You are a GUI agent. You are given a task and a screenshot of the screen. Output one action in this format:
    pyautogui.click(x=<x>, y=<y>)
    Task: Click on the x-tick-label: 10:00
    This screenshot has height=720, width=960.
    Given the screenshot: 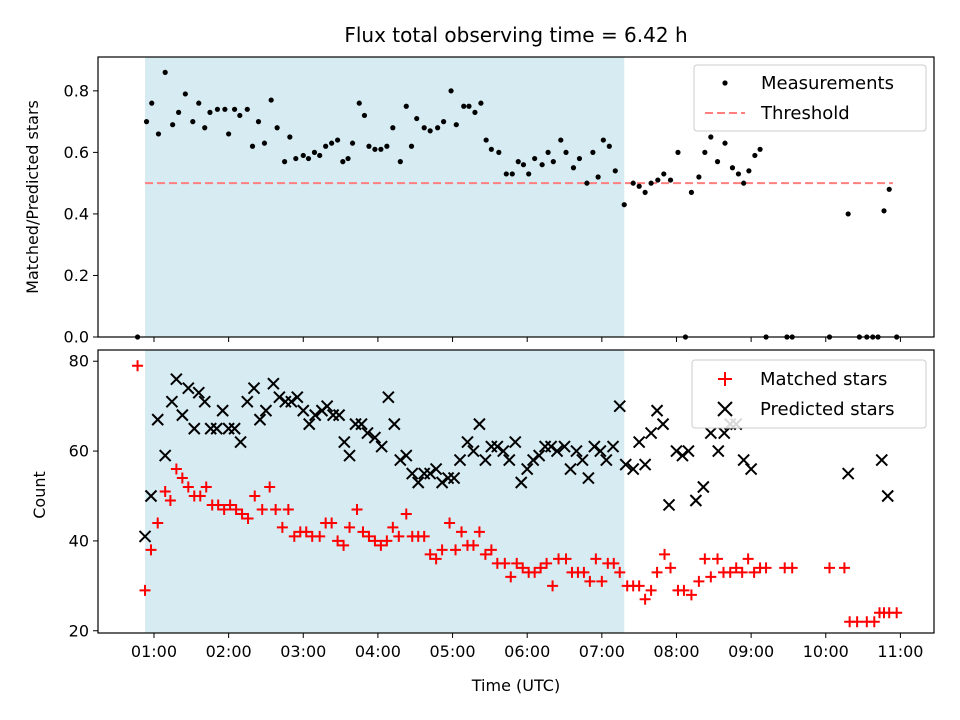 What is the action you would take?
    pyautogui.click(x=826, y=651)
    